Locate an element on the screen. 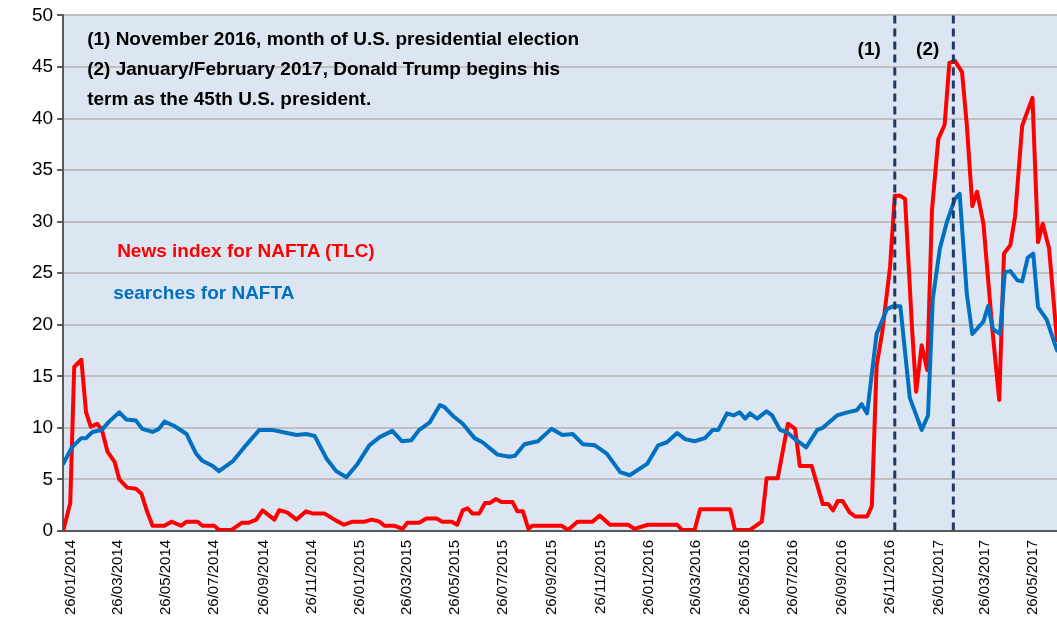 The width and height of the screenshot is (1057, 618). x-tick-label: 26/11/2014 is located at coordinates (310, 576).